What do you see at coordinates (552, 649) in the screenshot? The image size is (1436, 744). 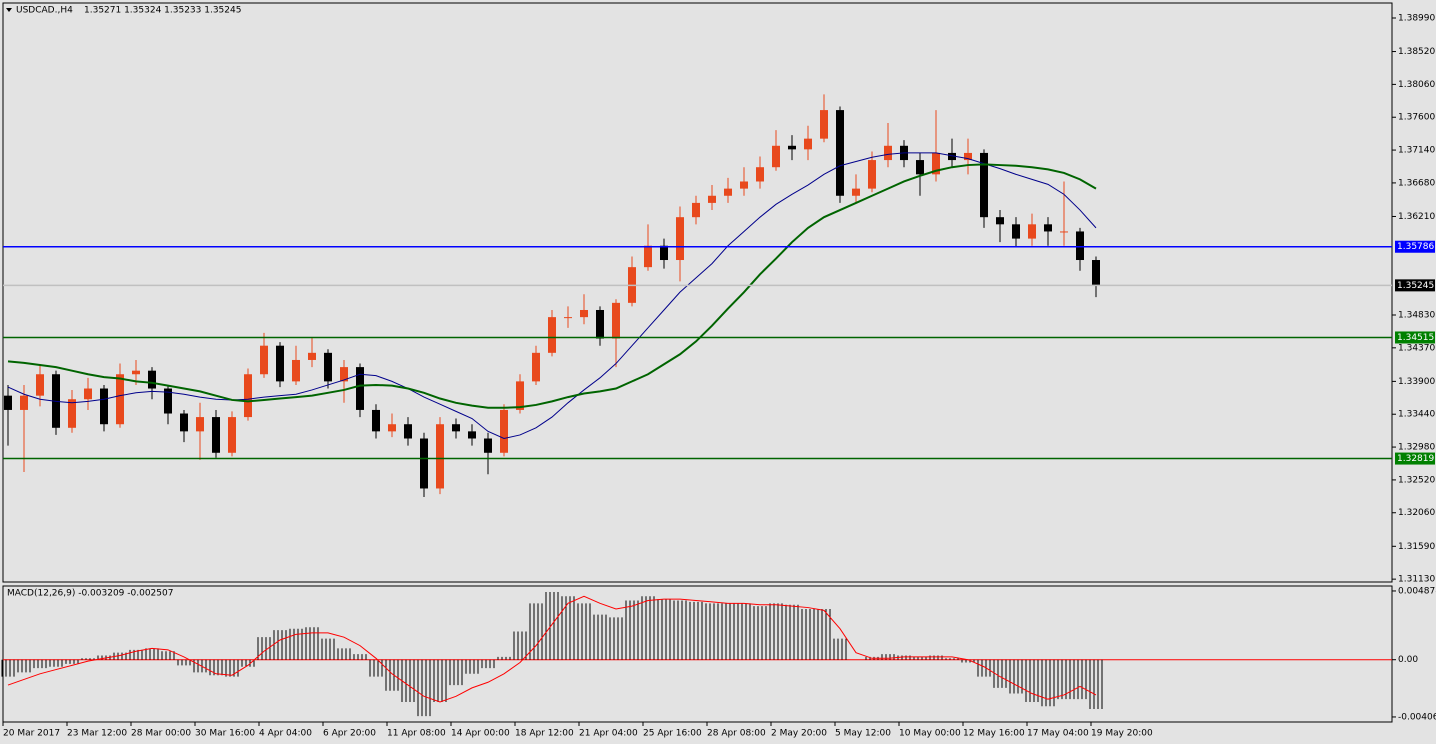 I see `signal-line` at bounding box center [552, 649].